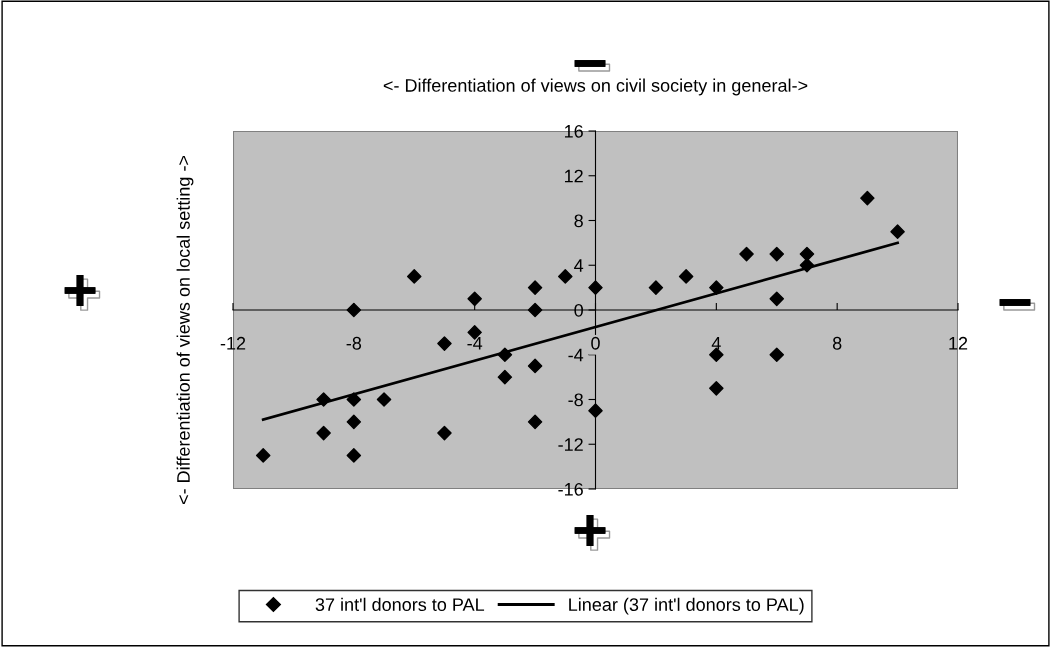 This screenshot has width=1051, height=647. I want to click on x-tick-label: 0, so click(595, 343).